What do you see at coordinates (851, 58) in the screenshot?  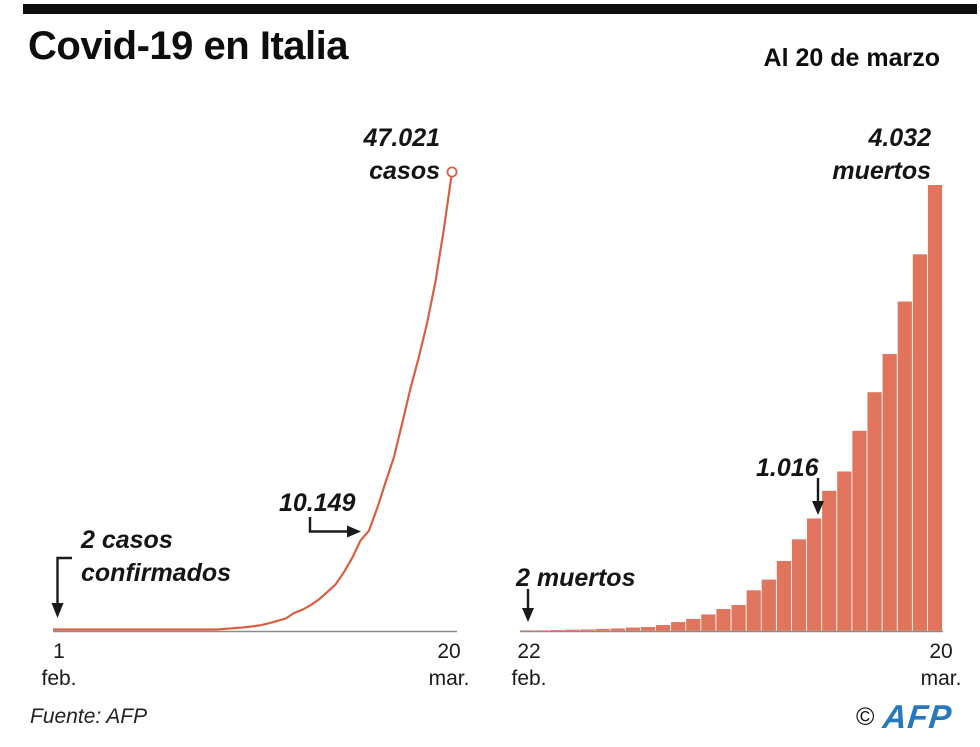 I see `date-note: Al 20 de marzo` at bounding box center [851, 58].